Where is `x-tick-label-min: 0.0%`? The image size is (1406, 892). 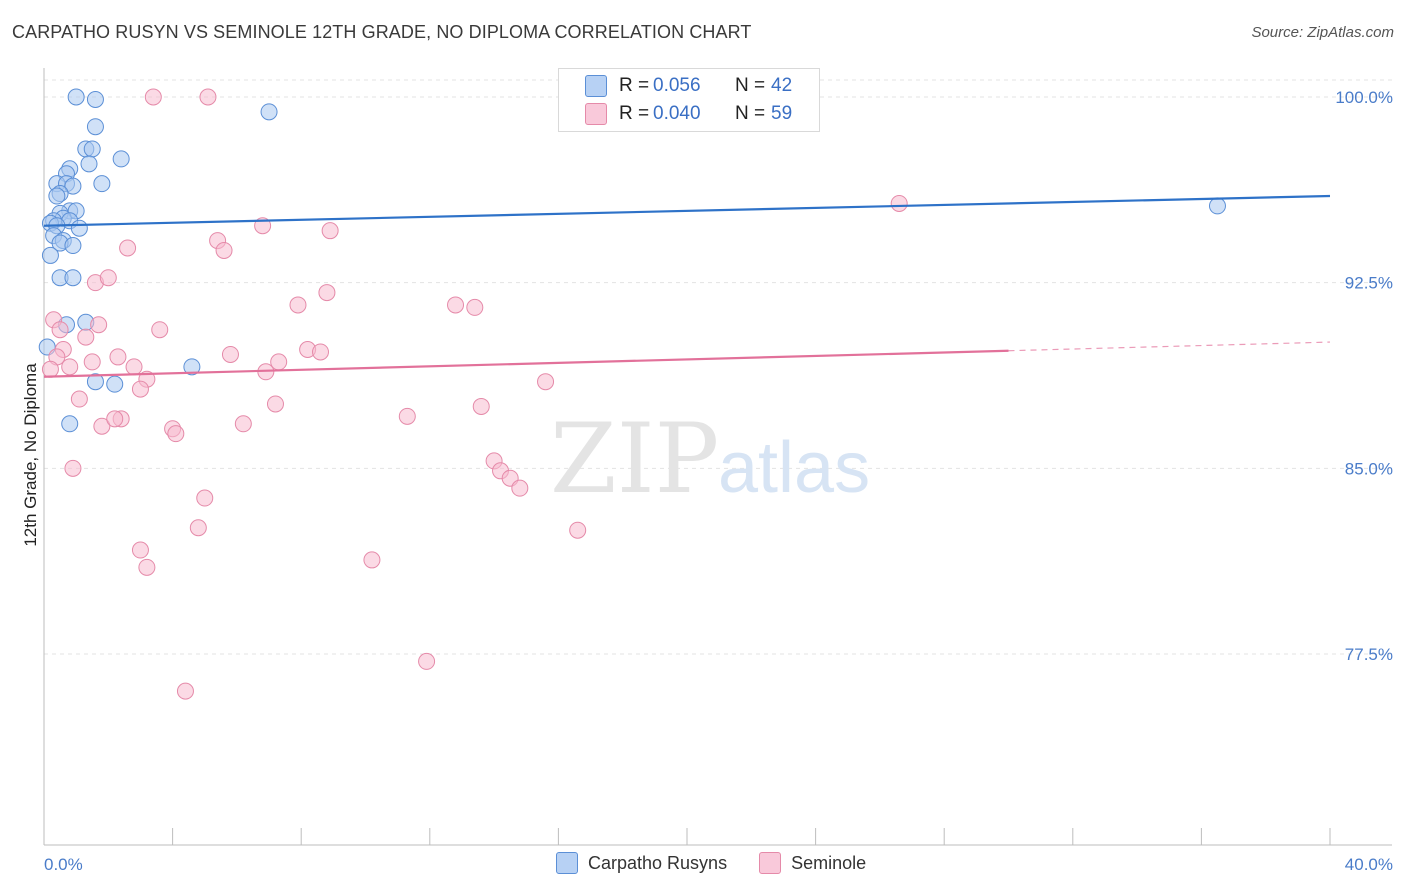
x-tick-label-min: 0.0% is located at coordinates (63, 864).